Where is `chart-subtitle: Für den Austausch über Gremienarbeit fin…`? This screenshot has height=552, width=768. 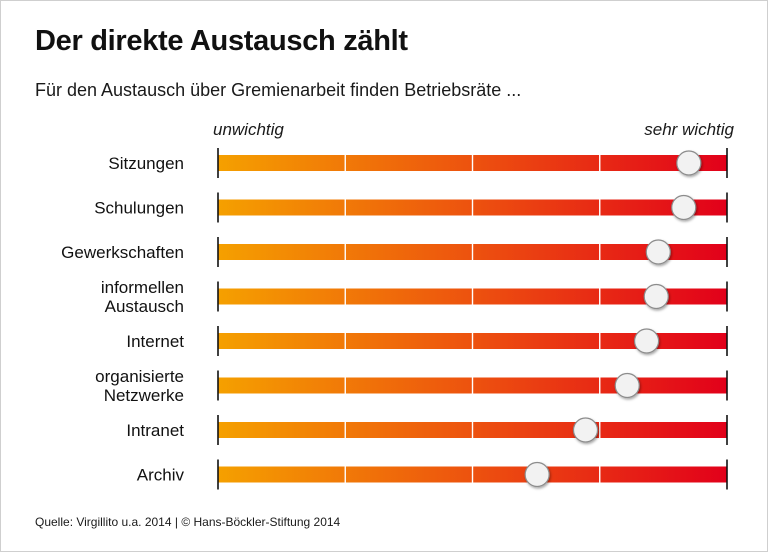 chart-subtitle: Für den Austausch über Gremienarbeit fin… is located at coordinates (278, 90).